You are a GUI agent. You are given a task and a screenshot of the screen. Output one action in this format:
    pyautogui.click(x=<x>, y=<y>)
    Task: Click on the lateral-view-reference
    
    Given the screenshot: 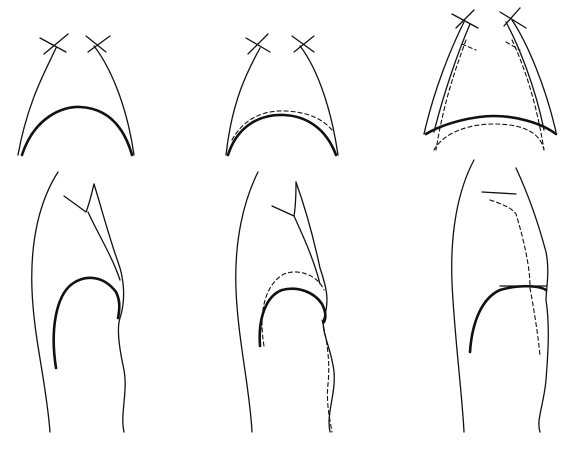 What is the action you would take?
    pyautogui.click(x=78, y=302)
    